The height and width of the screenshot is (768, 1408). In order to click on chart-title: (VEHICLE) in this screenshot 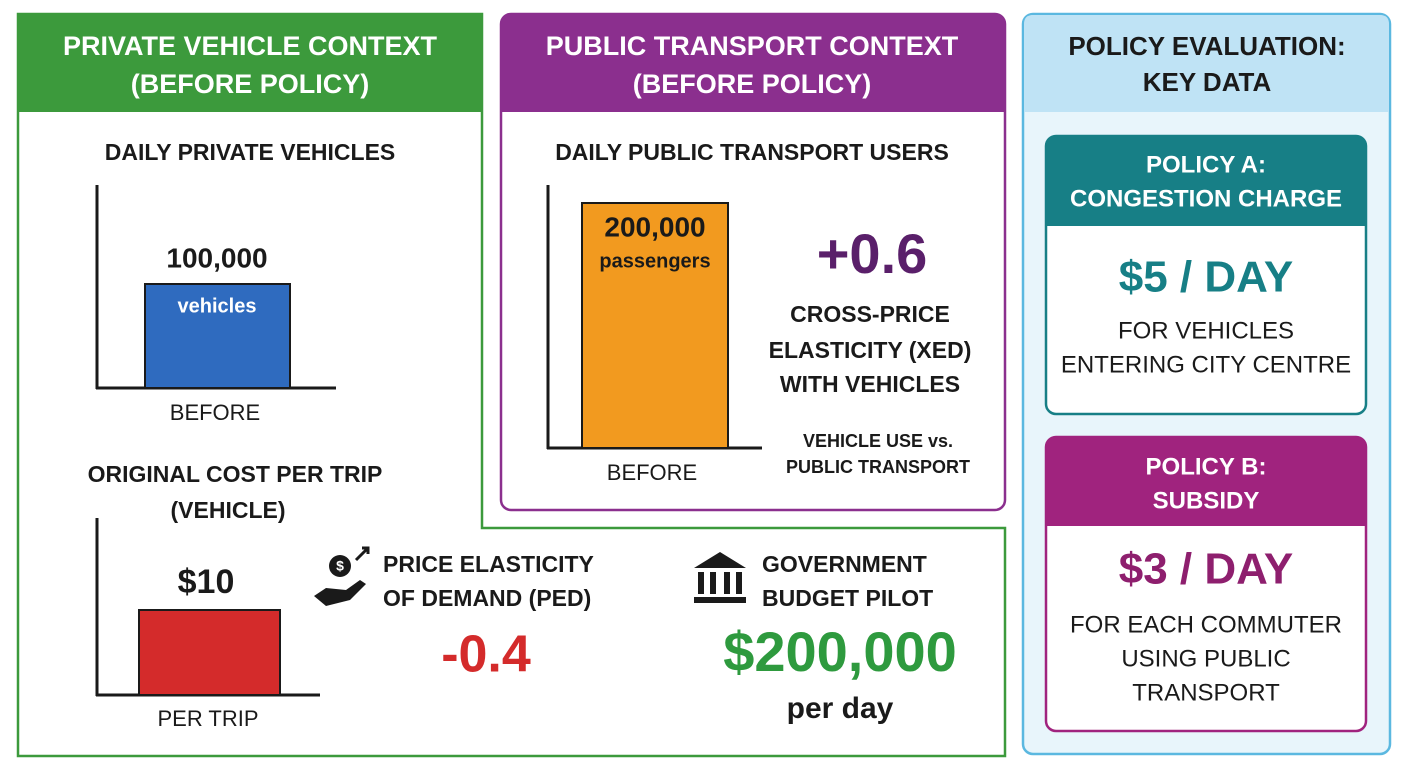, I will do `click(228, 510)`.